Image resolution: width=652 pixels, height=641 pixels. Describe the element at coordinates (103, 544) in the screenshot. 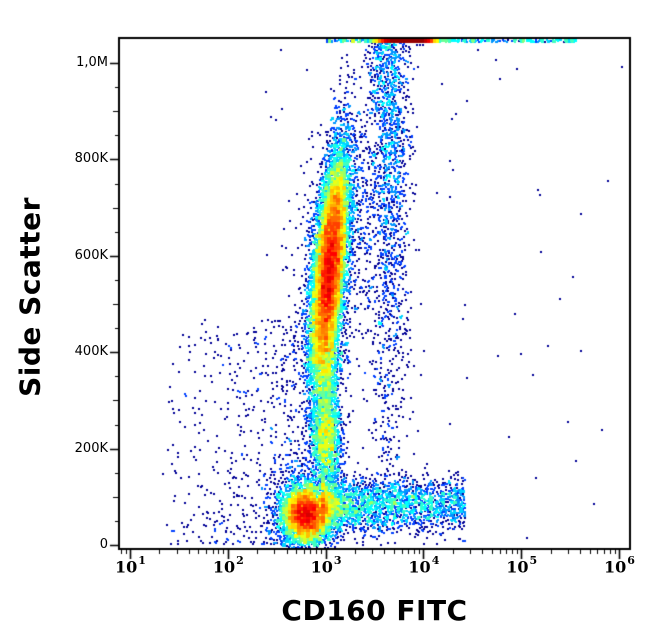

I see `y-tick-label-0: 0` at that location.